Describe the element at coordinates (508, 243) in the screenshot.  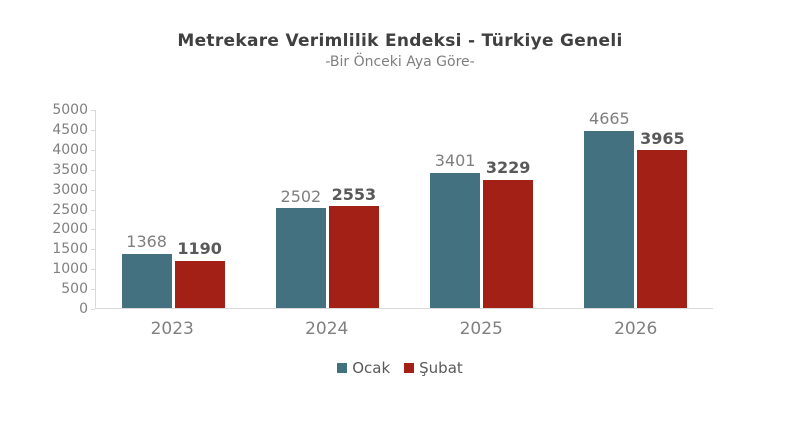
I see `bar-Şubat-2025` at that location.